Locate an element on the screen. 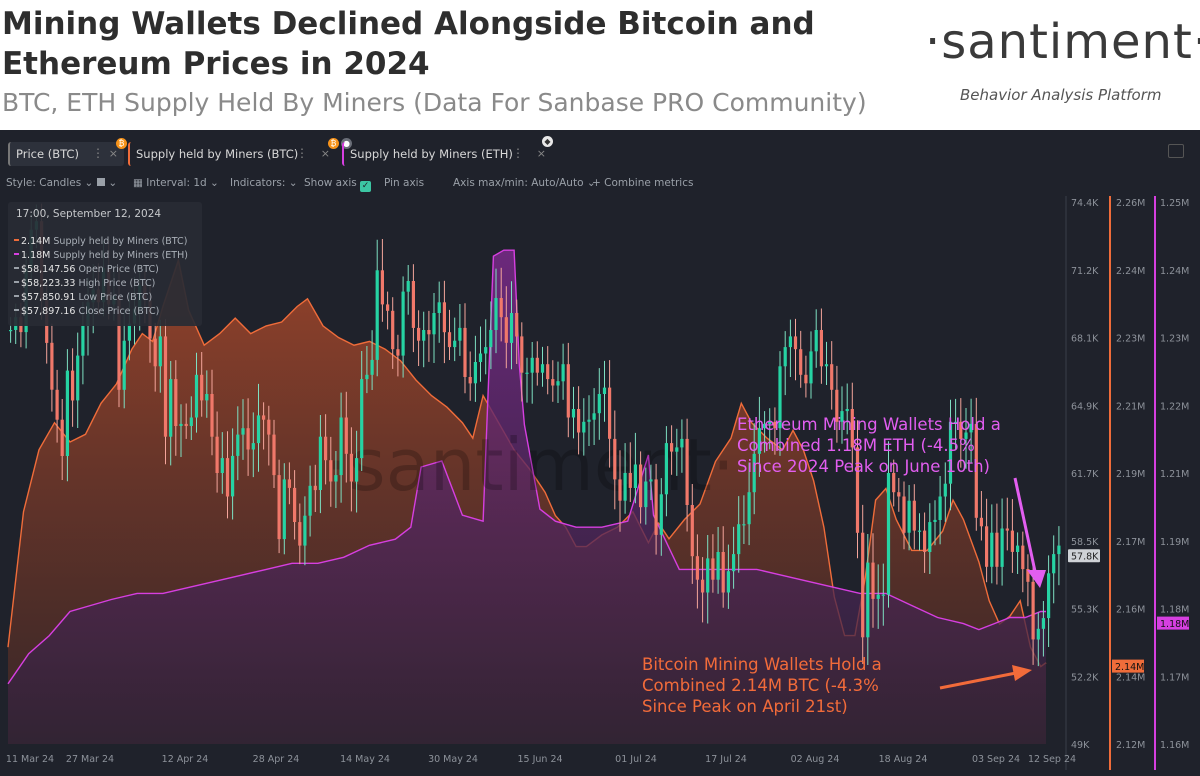  legend-label: Open Price (BTC) is located at coordinates (118, 269).